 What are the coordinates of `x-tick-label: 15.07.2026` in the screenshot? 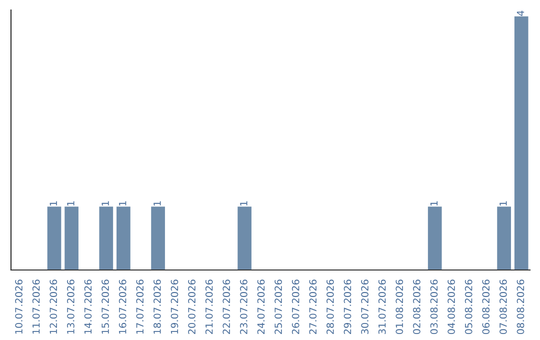 It's located at (105, 307).